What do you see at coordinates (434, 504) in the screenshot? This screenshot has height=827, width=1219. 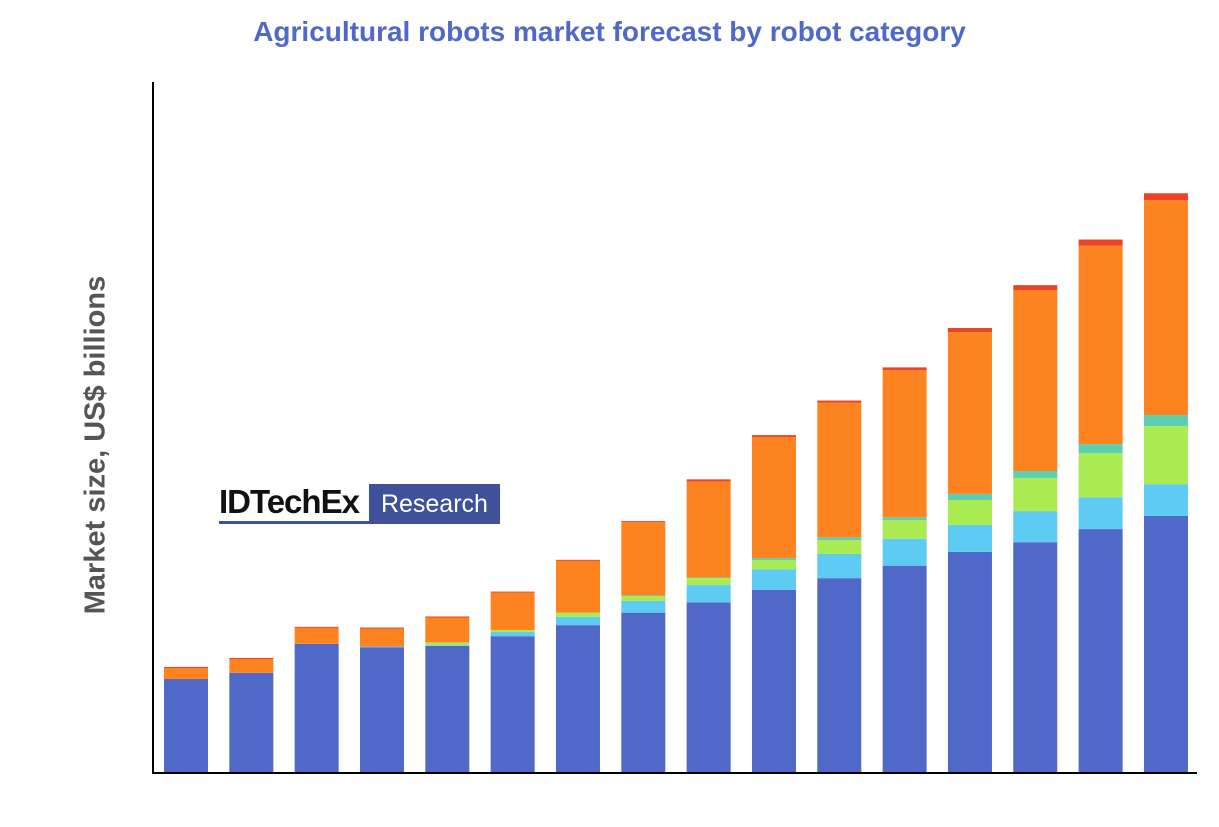 I see `logo-tag: Research` at bounding box center [434, 504].